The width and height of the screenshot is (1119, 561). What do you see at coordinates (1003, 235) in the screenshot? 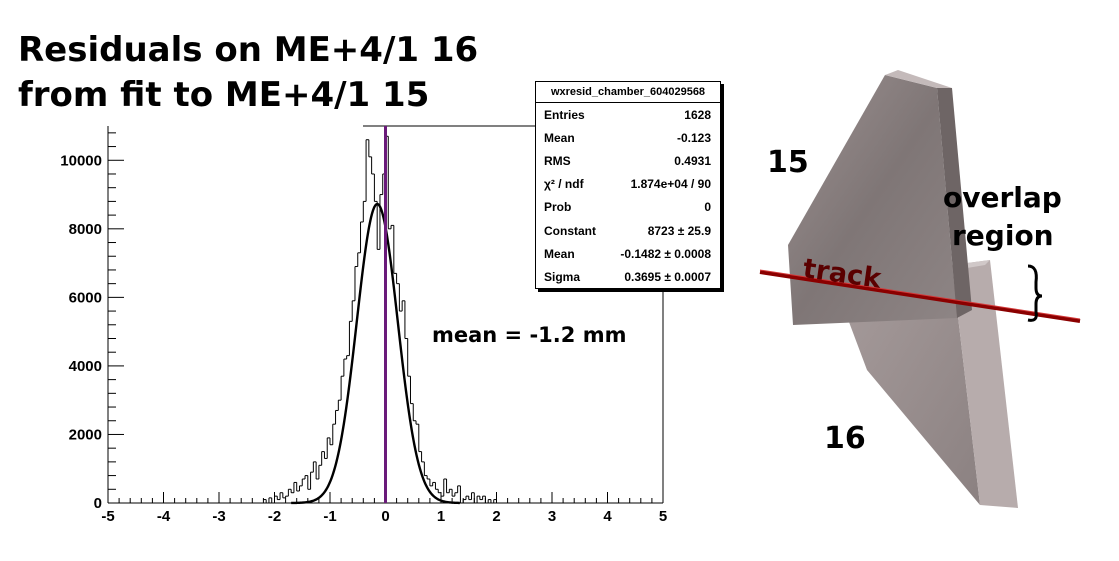
I see `overlap-label-line2: region` at bounding box center [1003, 235].